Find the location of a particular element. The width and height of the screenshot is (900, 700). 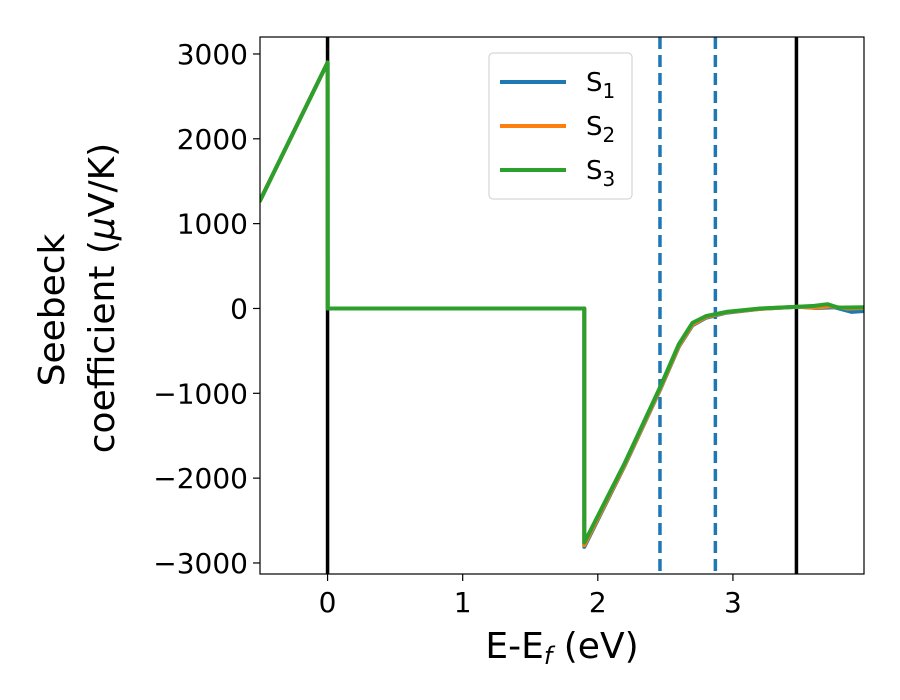

y-axis-title-line2: coefficient (μV/K) is located at coordinates (102, 298).